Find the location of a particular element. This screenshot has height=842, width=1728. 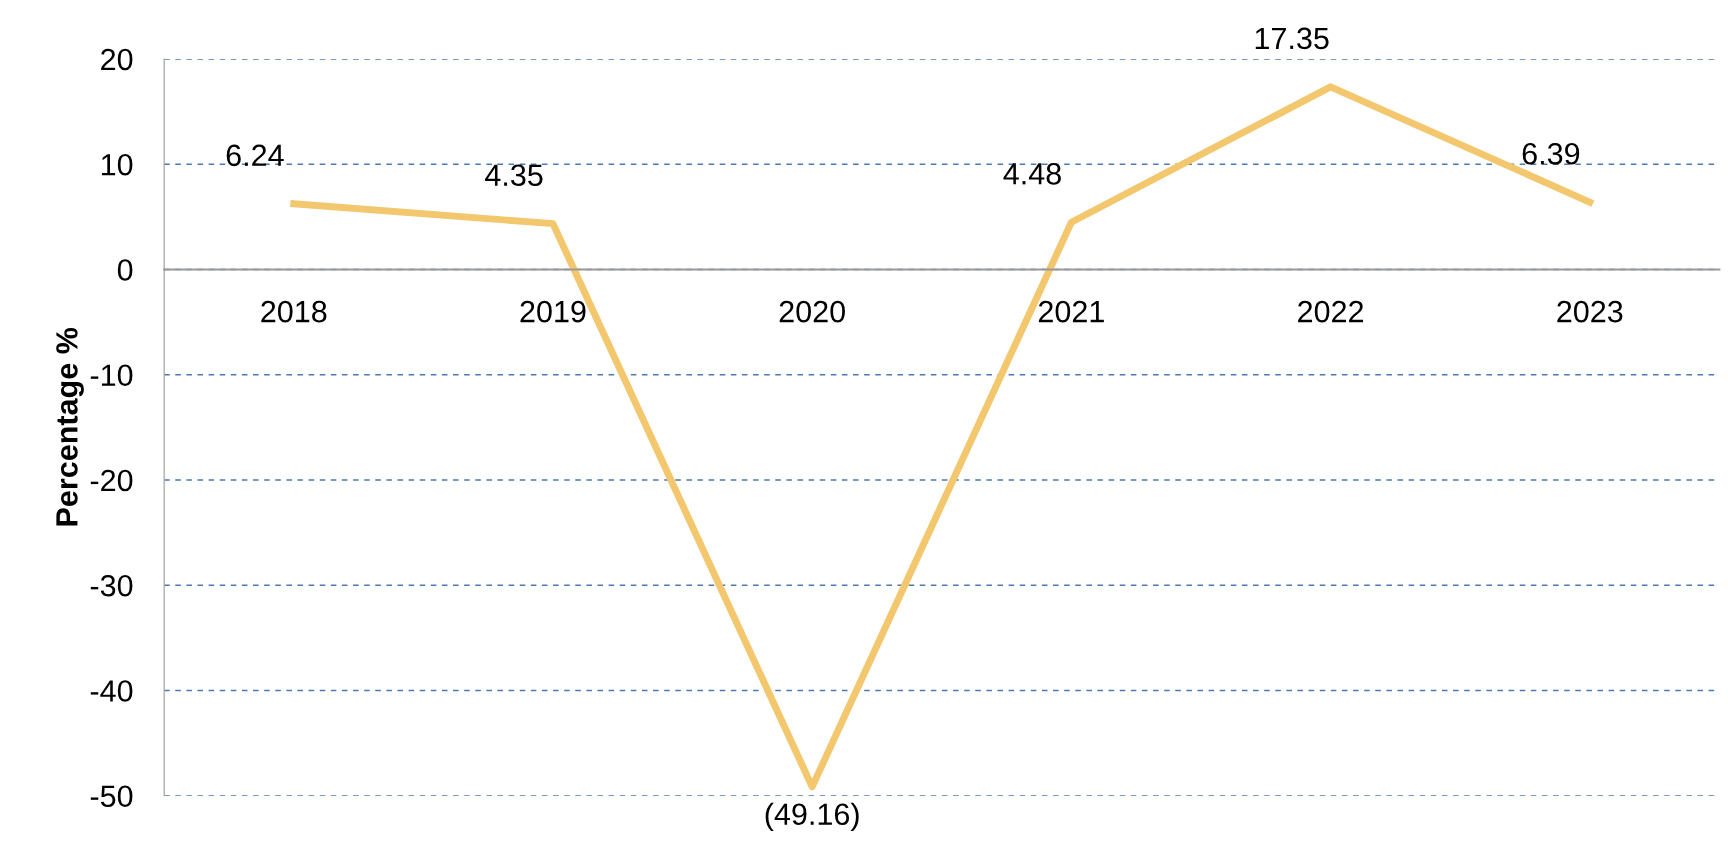

y-tick-label: -10 is located at coordinates (111, 375).